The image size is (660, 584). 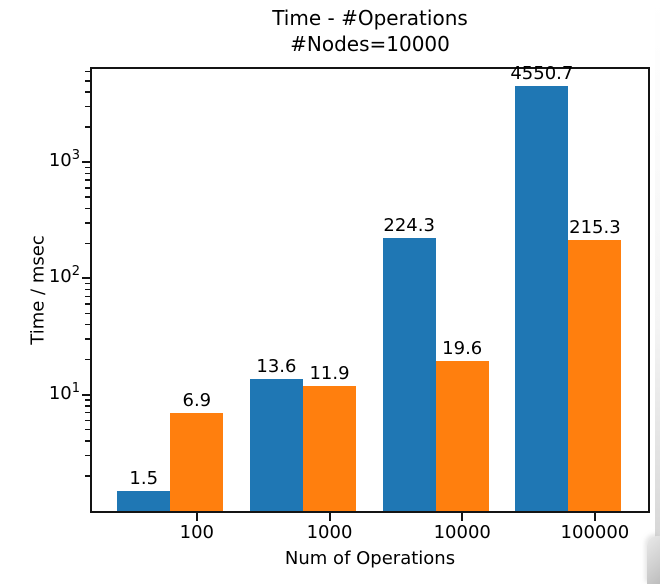 What do you see at coordinates (542, 73) in the screenshot?
I see `bar-value-label: 4550.7` at bounding box center [542, 73].